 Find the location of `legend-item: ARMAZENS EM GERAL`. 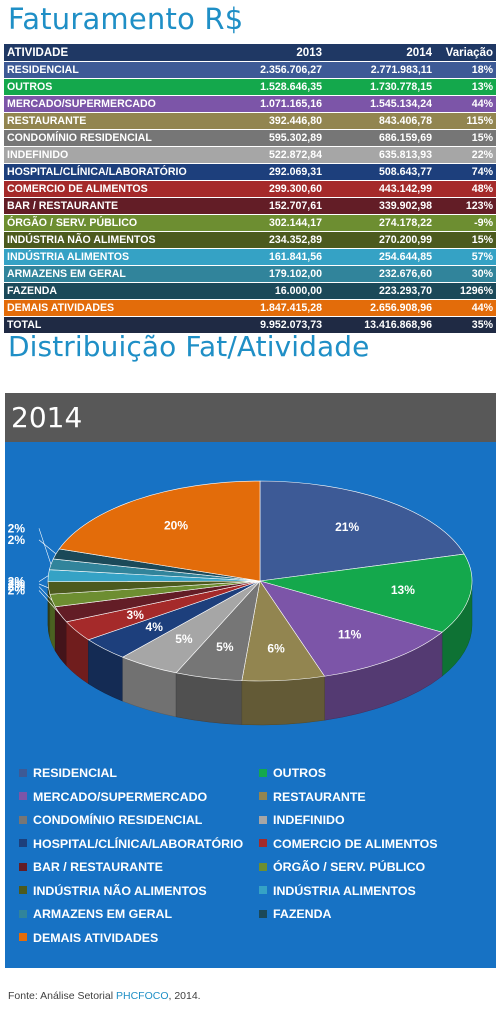

legend-item: ARMAZENS EM GERAL is located at coordinates (95, 914).